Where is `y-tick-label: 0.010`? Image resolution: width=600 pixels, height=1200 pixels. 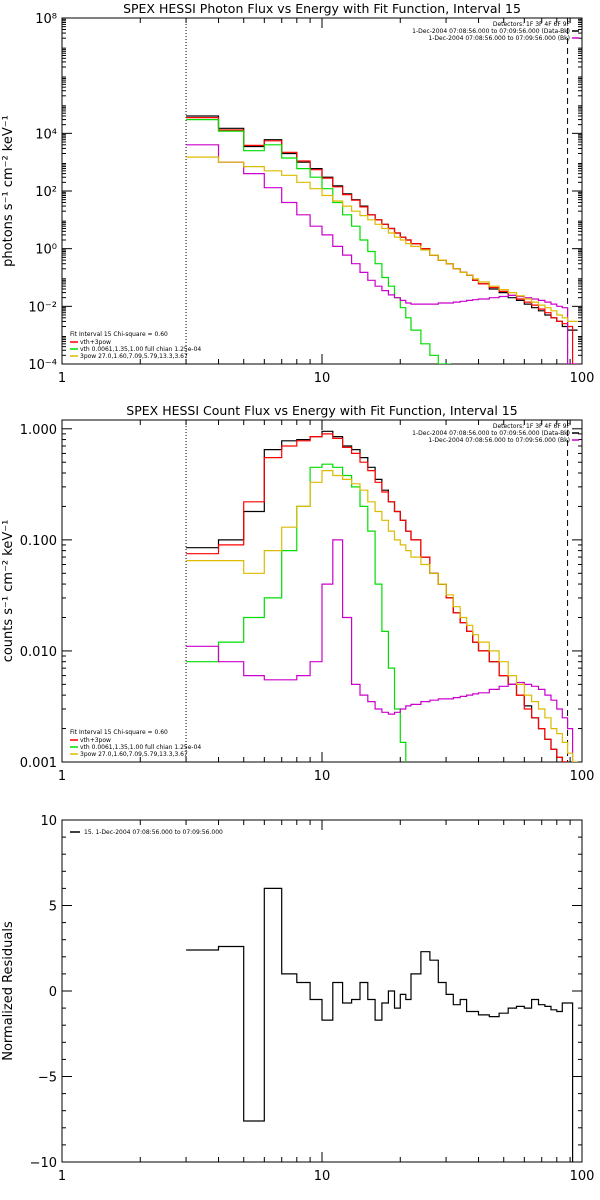 y-tick-label: 0.010 is located at coordinates (38, 652).